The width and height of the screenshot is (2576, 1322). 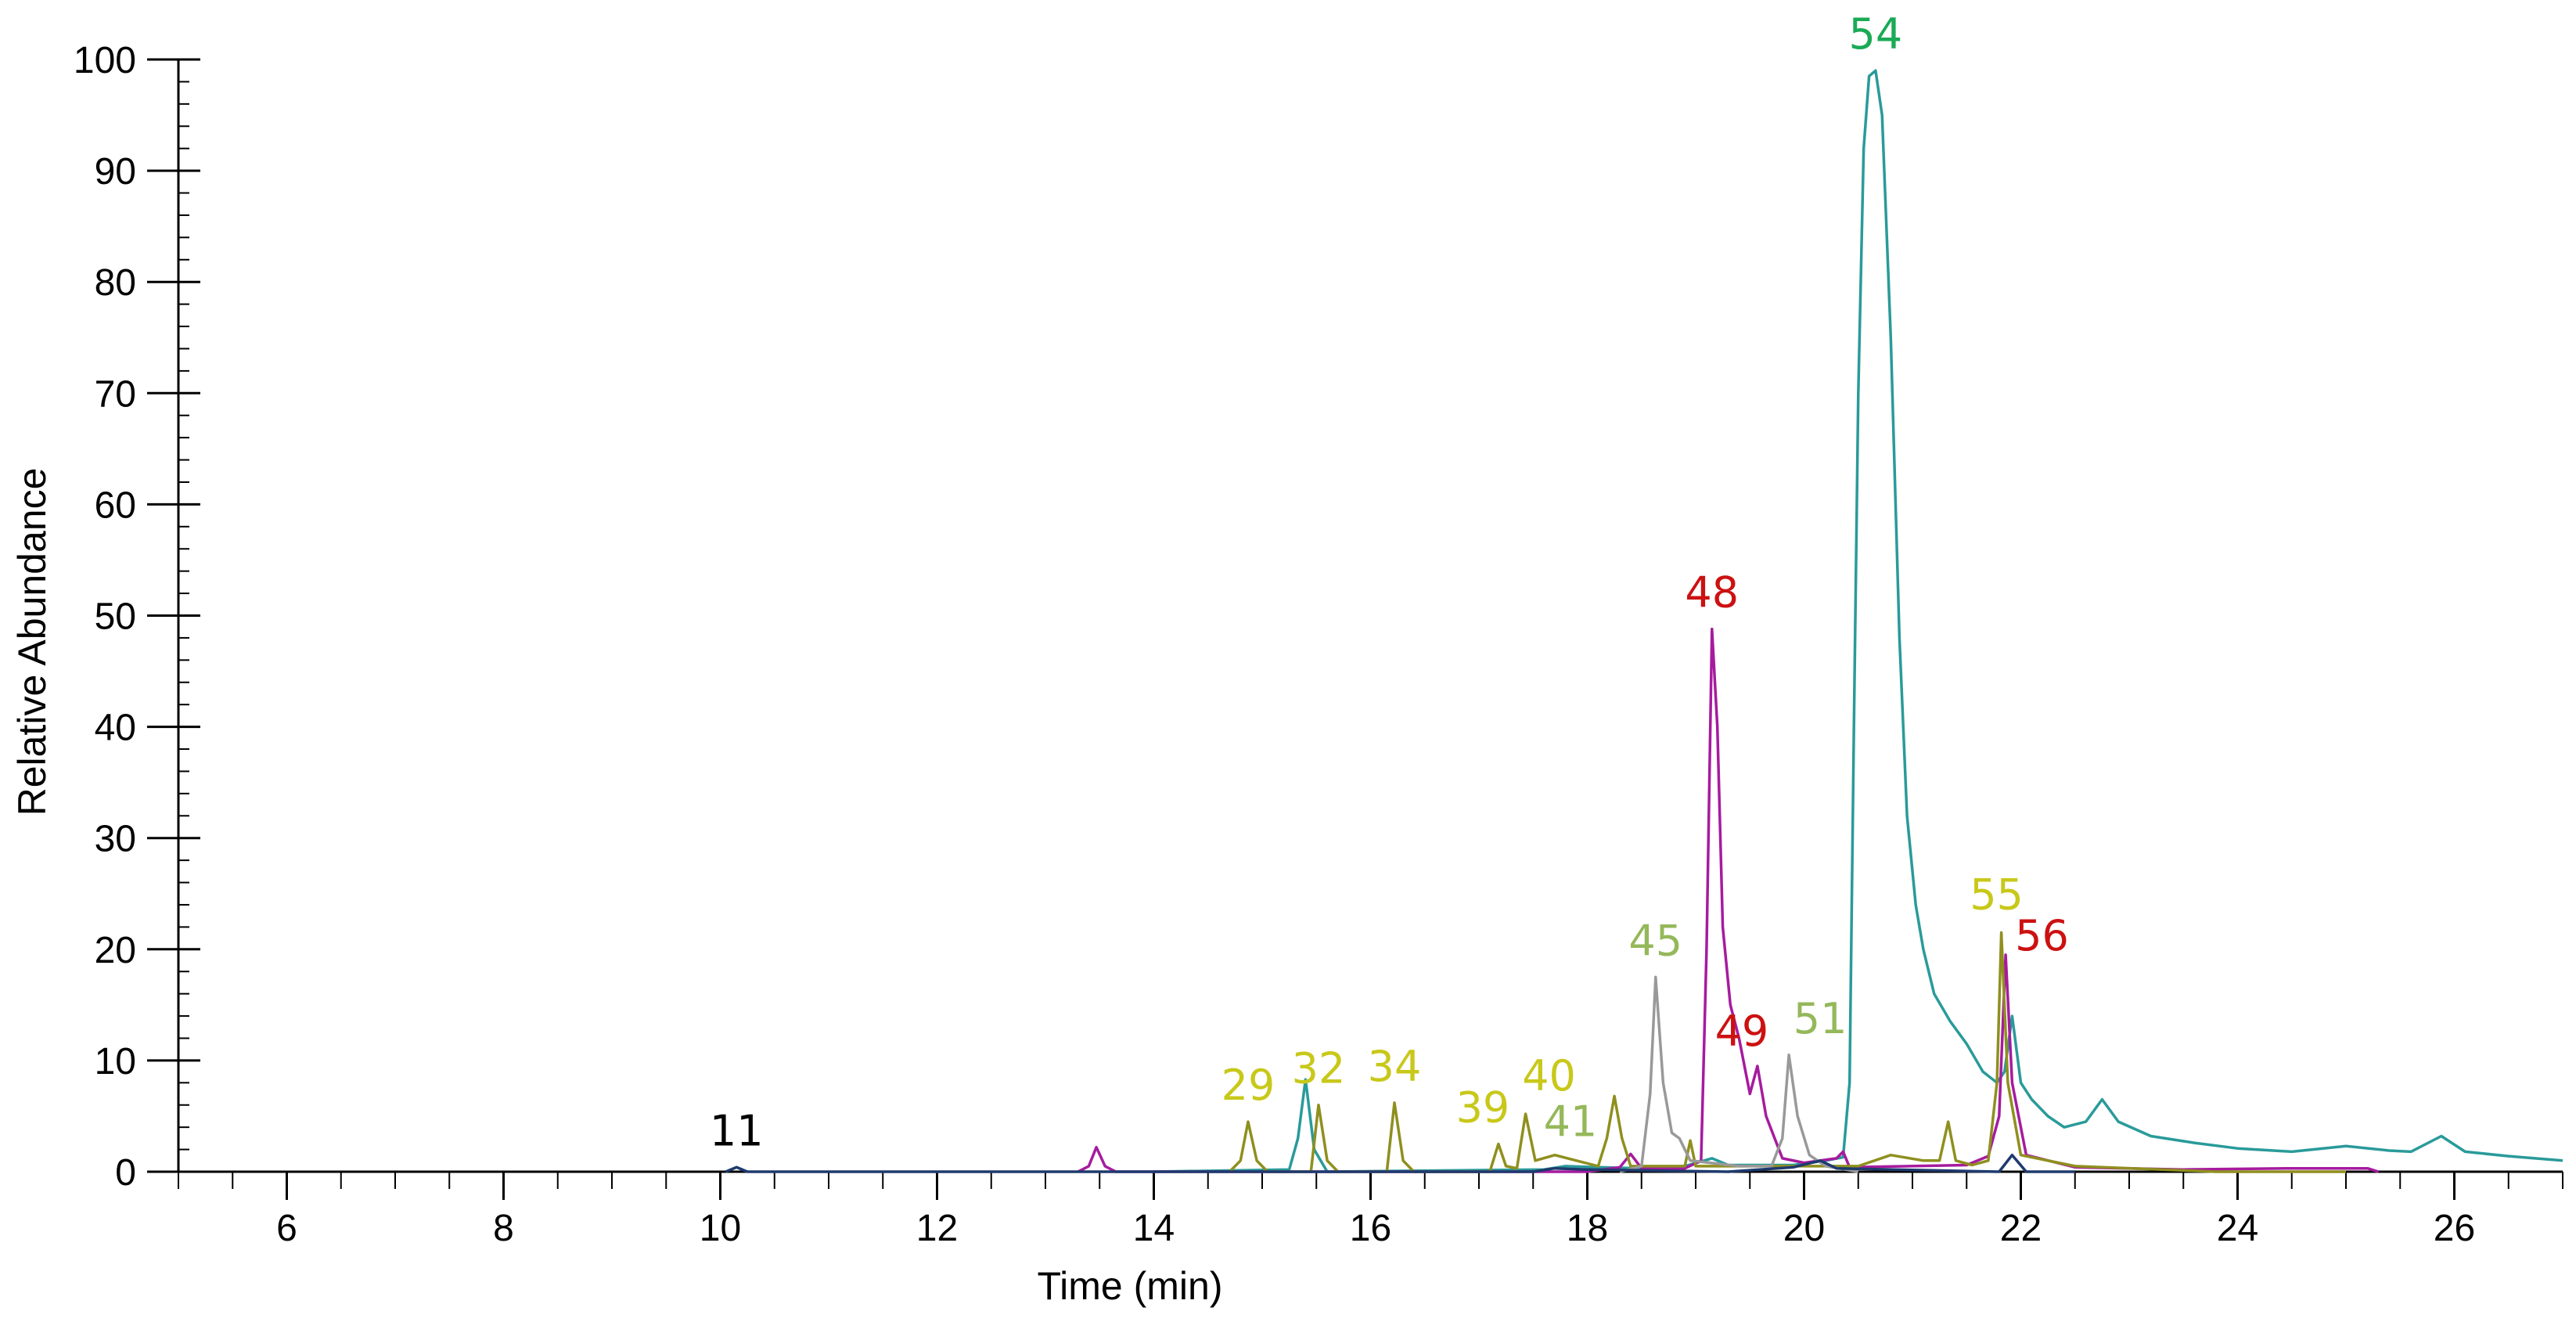 What do you see at coordinates (116, 617) in the screenshot?
I see `y-tick-label: 50` at bounding box center [116, 617].